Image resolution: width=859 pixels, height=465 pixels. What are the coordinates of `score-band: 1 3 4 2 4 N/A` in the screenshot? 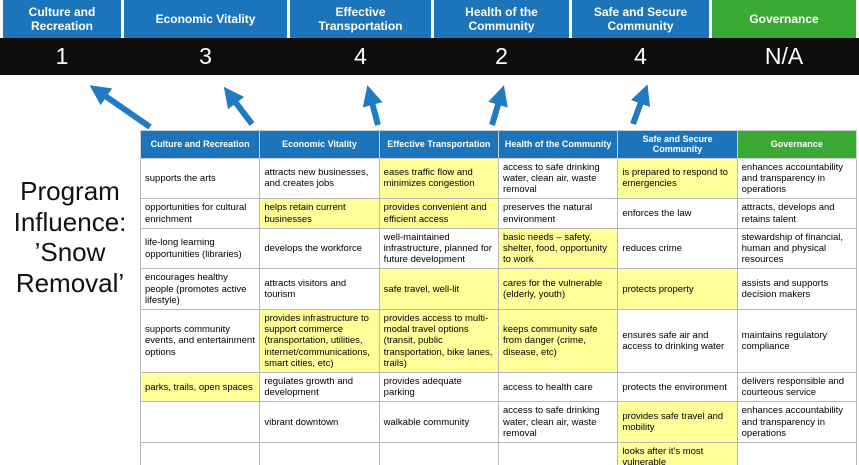 It's located at (429, 56).